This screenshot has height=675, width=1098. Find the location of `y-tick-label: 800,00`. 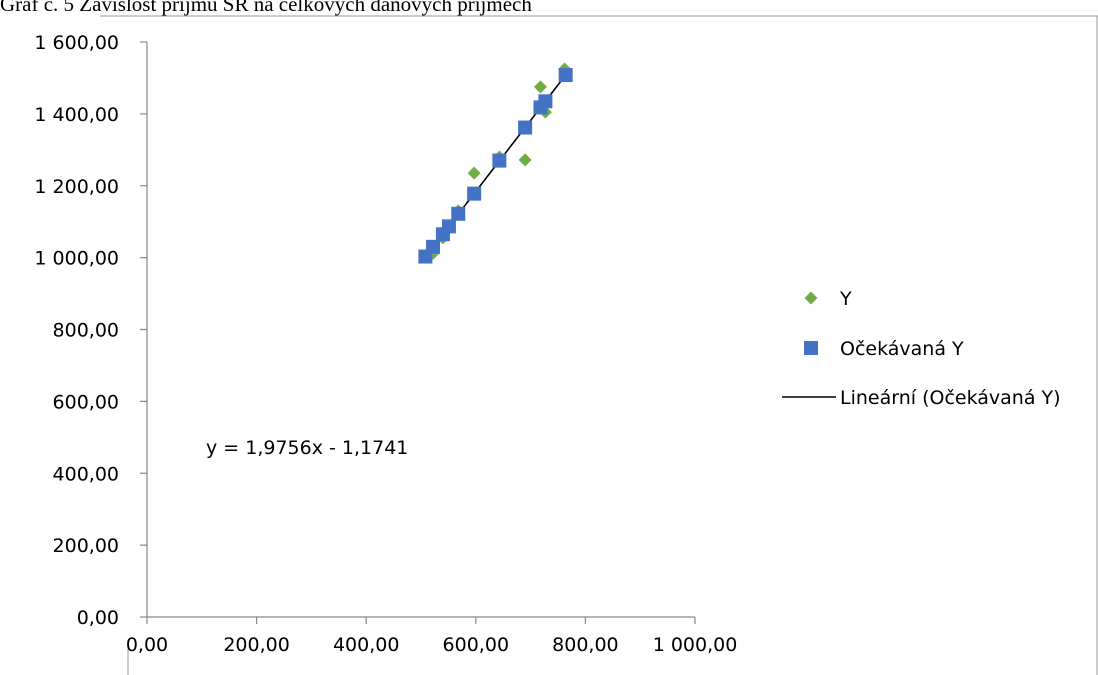

y-tick-label: 800,00 is located at coordinates (86, 331).